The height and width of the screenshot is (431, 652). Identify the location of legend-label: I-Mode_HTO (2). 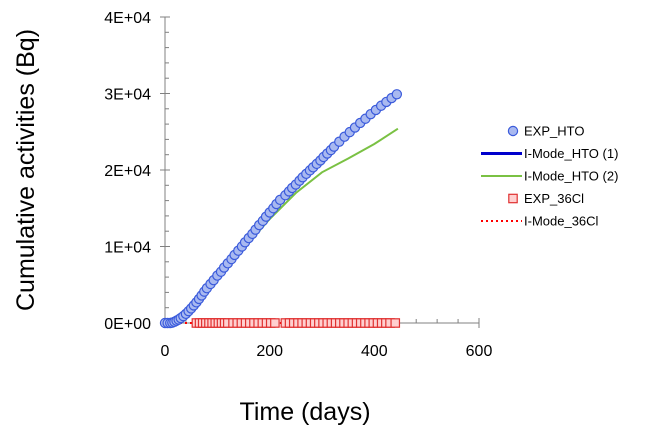
(571, 176).